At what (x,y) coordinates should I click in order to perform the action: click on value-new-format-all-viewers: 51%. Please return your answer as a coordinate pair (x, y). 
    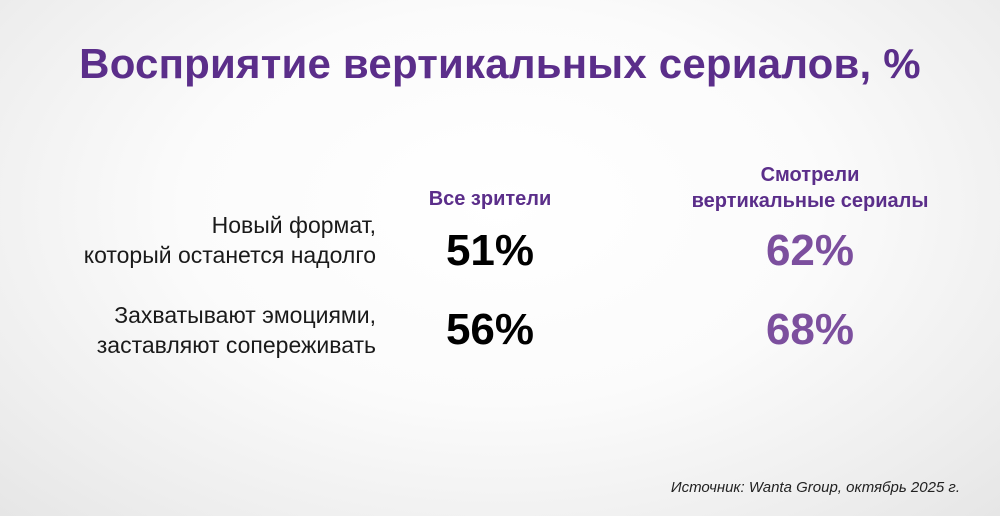
    Looking at the image, I should click on (490, 250).